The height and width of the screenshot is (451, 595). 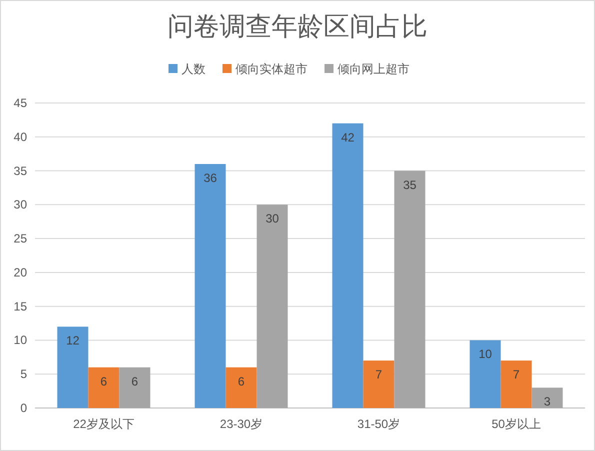 What do you see at coordinates (21, 239) in the screenshot?
I see `y-tick-label: 25` at bounding box center [21, 239].